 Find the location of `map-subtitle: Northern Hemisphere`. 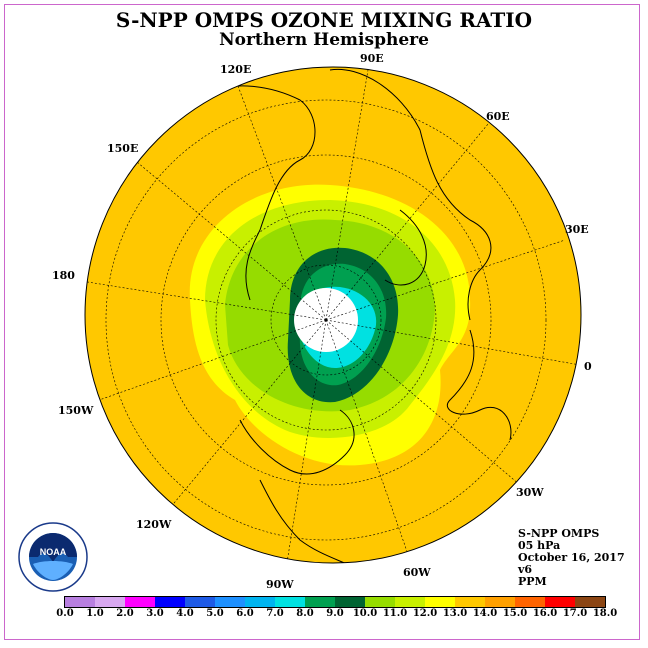

map-subtitle: Northern Hemisphere is located at coordinates (324, 40).